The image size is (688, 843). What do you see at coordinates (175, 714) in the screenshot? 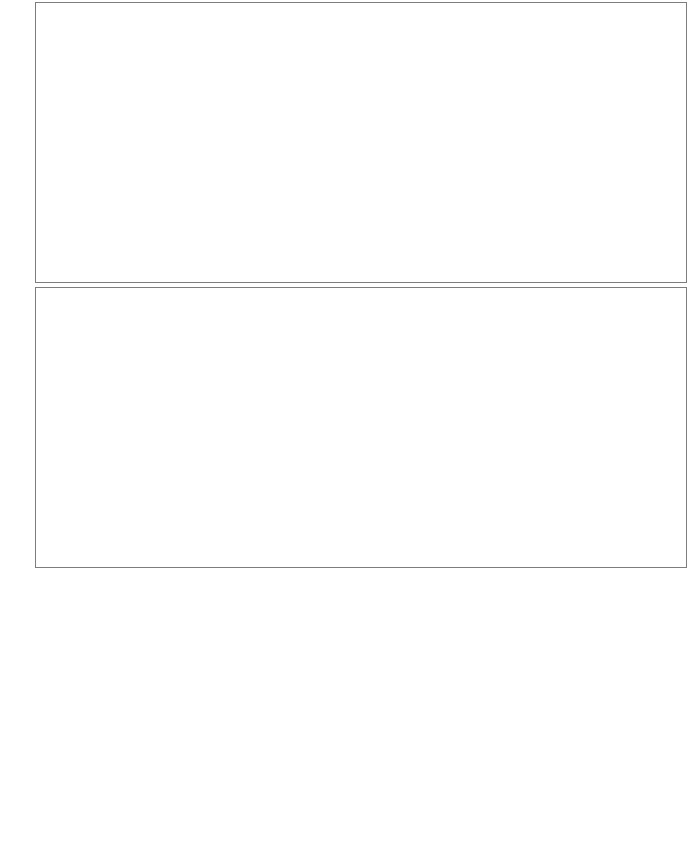
I see `sunburst-chart` at bounding box center [175, 714].